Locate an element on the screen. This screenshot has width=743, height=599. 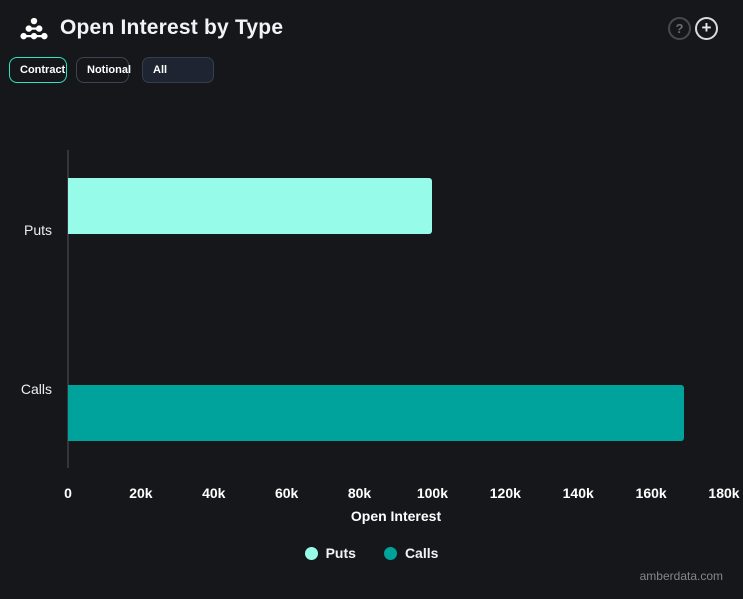
x-axis-tick-40k: 40k is located at coordinates (214, 493).